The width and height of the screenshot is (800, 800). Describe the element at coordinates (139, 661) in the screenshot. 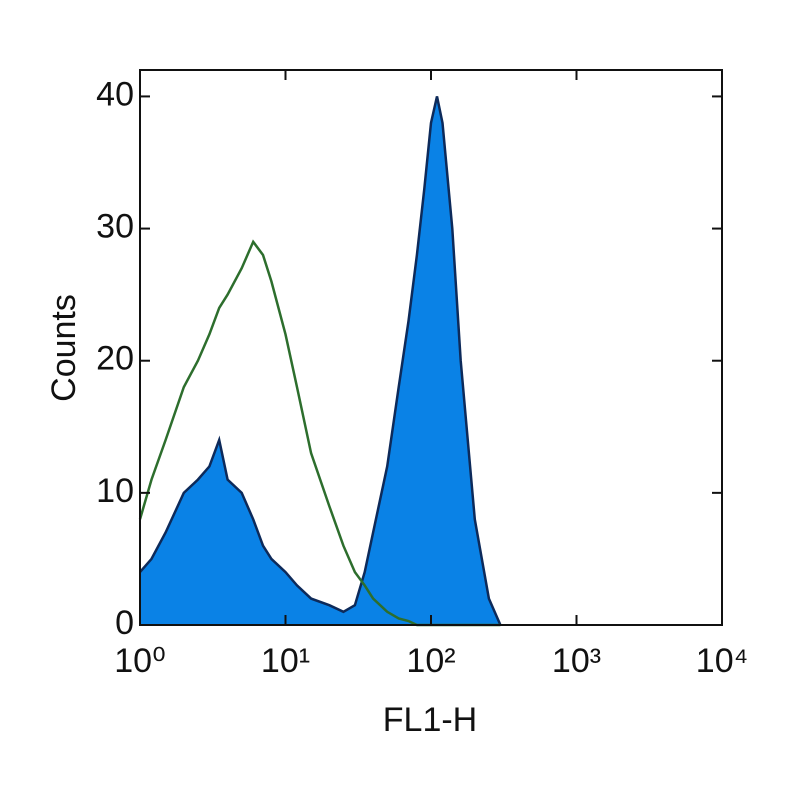

I see `x-tick-label: 10⁰` at that location.